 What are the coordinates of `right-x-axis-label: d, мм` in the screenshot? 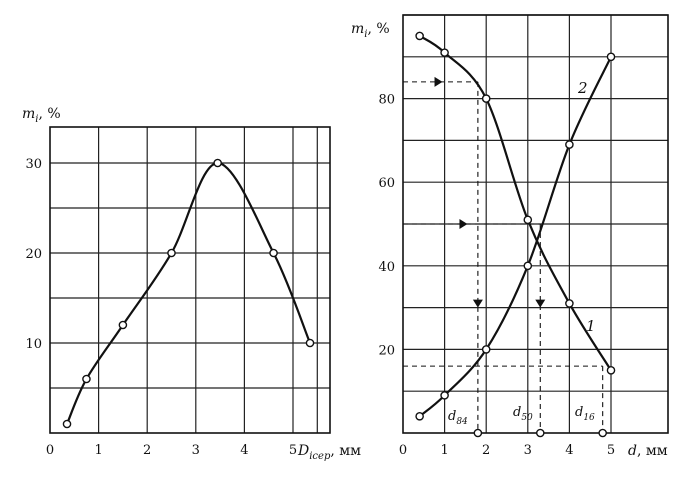 It's located at (648, 451).